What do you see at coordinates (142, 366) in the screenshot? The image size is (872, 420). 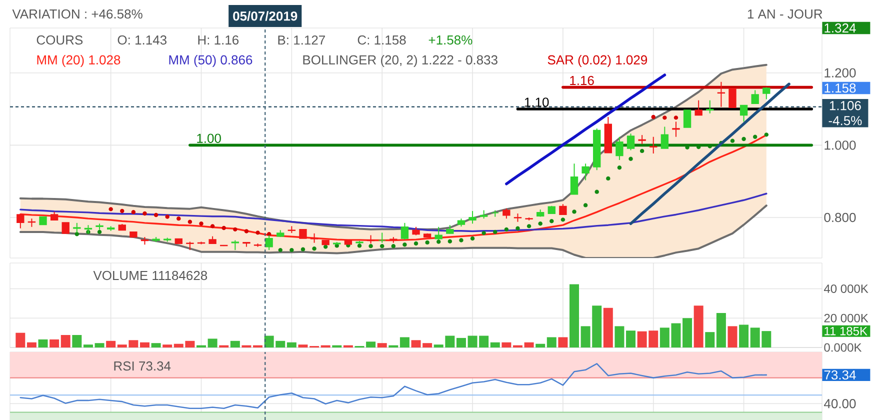 I see `annotation: RSI 73.34` at bounding box center [142, 366].